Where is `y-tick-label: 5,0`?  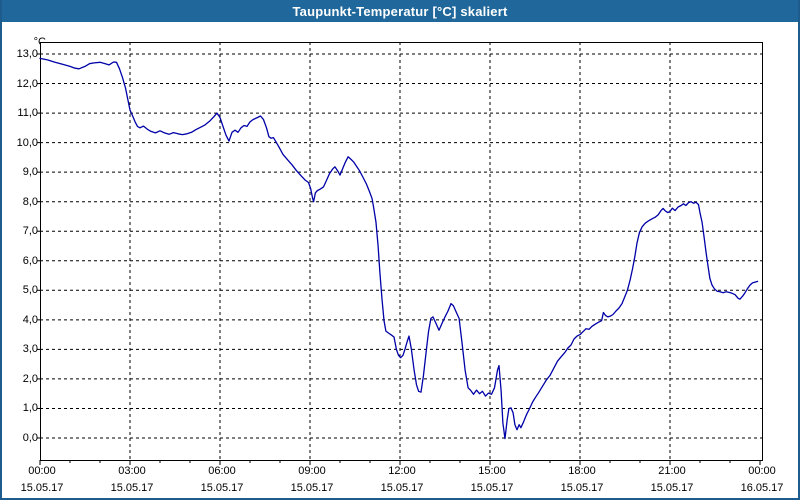 y-tick-label: 5,0 is located at coordinates (30, 290).